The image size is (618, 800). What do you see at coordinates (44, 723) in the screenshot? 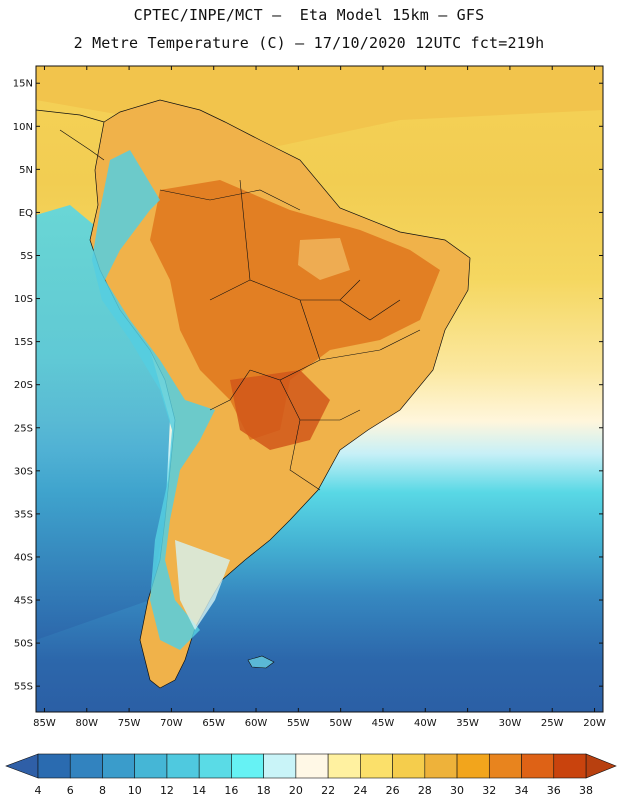
I see `lon-tick-label: 85W` at bounding box center [44, 723].